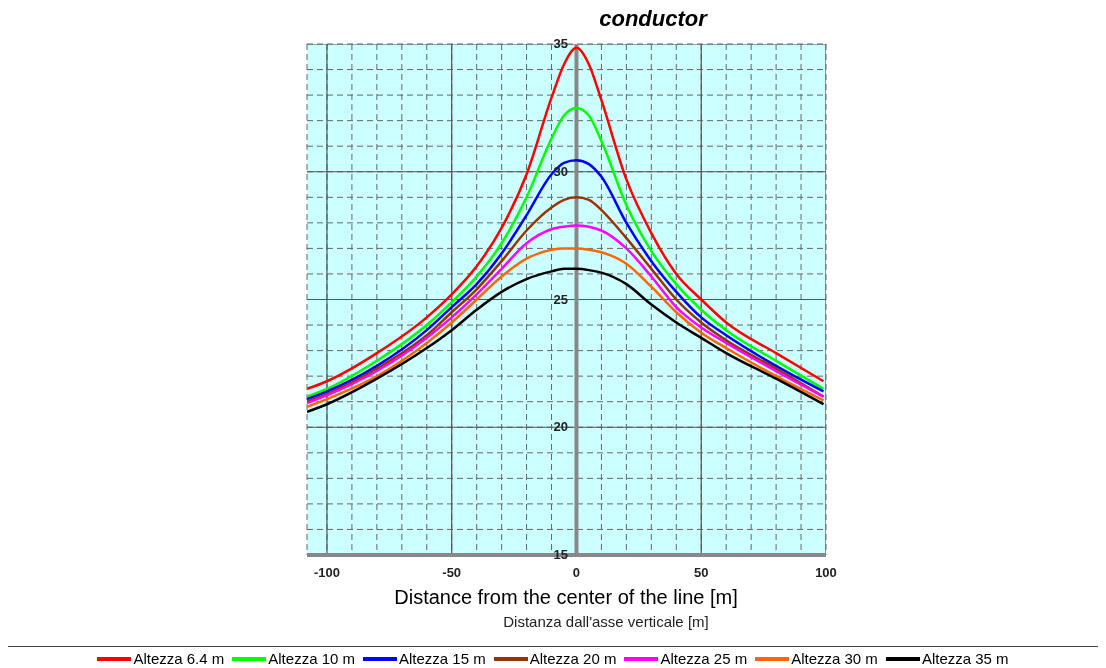 Image resolution: width=1106 pixels, height=668 pixels. I want to click on legend-label: Altezza 6.4 m, so click(178, 658).